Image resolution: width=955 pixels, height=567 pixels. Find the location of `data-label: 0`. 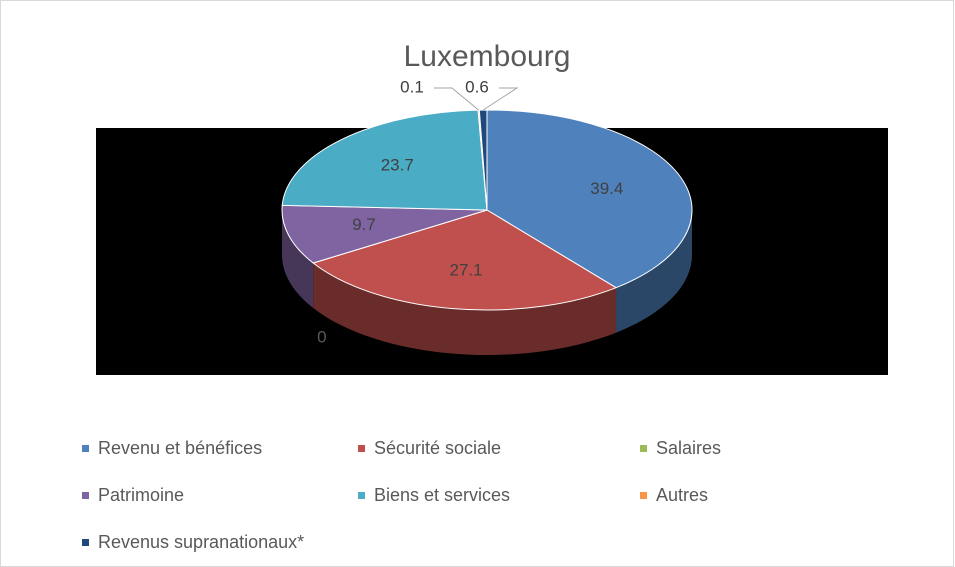

data-label: 0 is located at coordinates (321, 337).